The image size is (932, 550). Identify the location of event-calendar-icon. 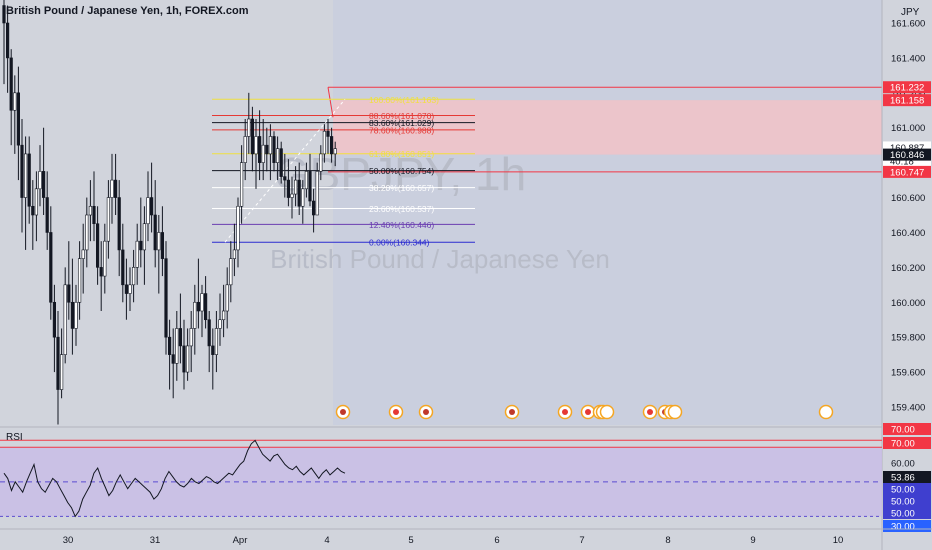
(512, 412).